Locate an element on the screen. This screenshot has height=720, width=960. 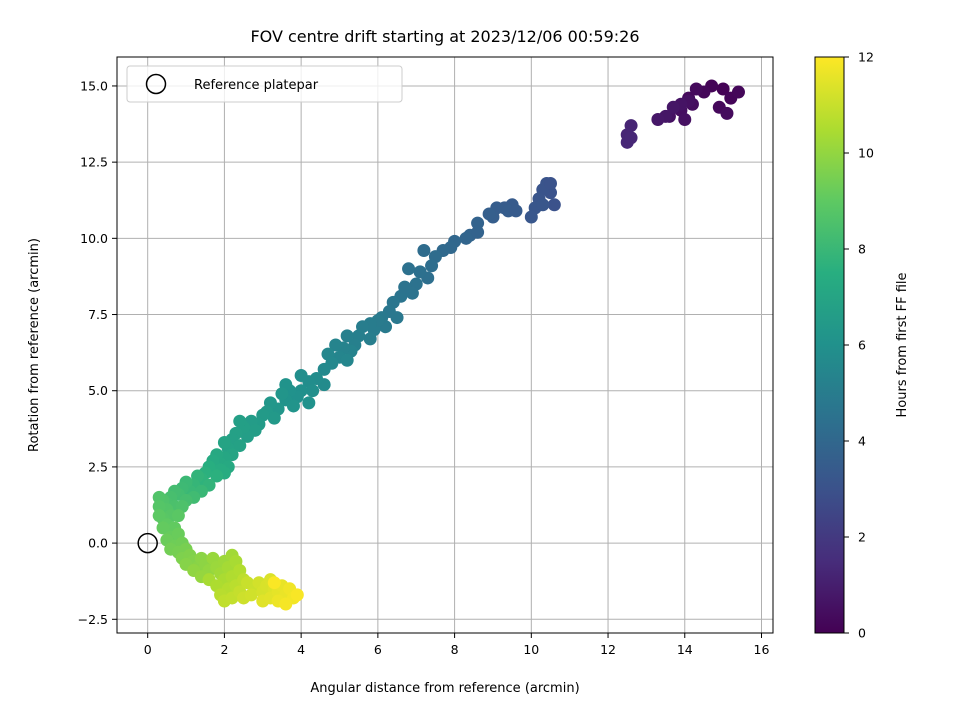
legend: Reference platepar is located at coordinates (264, 84).